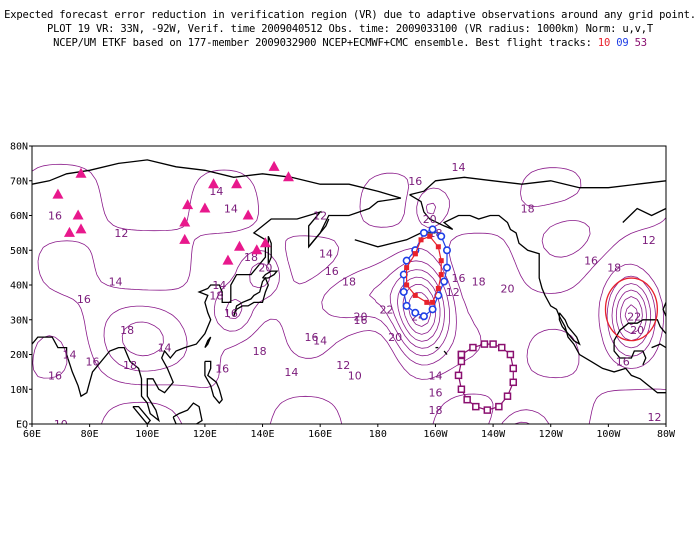  I want to click on track-09-line, so click(425, 272).